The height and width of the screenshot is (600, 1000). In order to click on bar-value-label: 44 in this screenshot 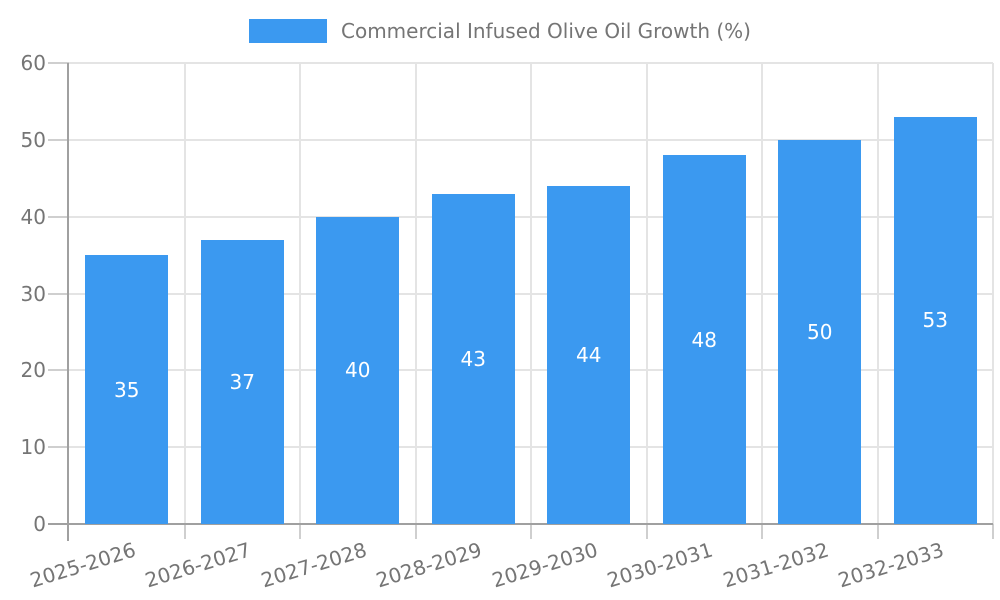, I will do `click(589, 354)`.